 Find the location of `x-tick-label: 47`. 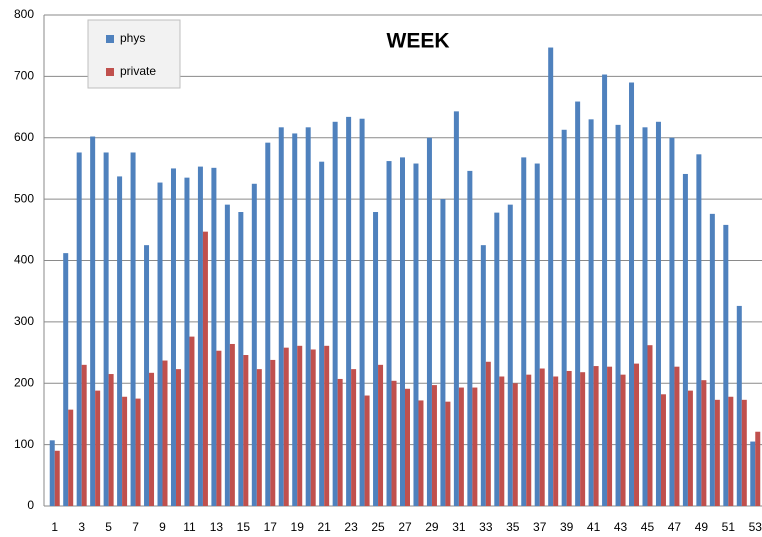

x-tick-label: 47 is located at coordinates (675, 527).